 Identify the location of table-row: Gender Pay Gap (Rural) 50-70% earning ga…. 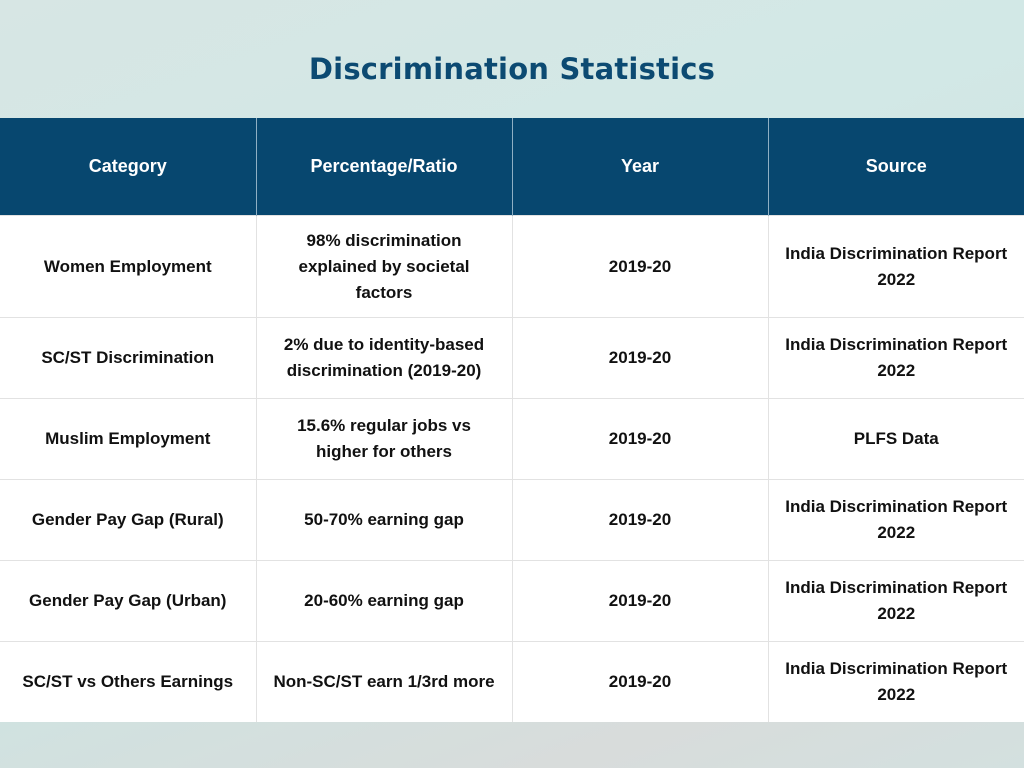
(512, 520).